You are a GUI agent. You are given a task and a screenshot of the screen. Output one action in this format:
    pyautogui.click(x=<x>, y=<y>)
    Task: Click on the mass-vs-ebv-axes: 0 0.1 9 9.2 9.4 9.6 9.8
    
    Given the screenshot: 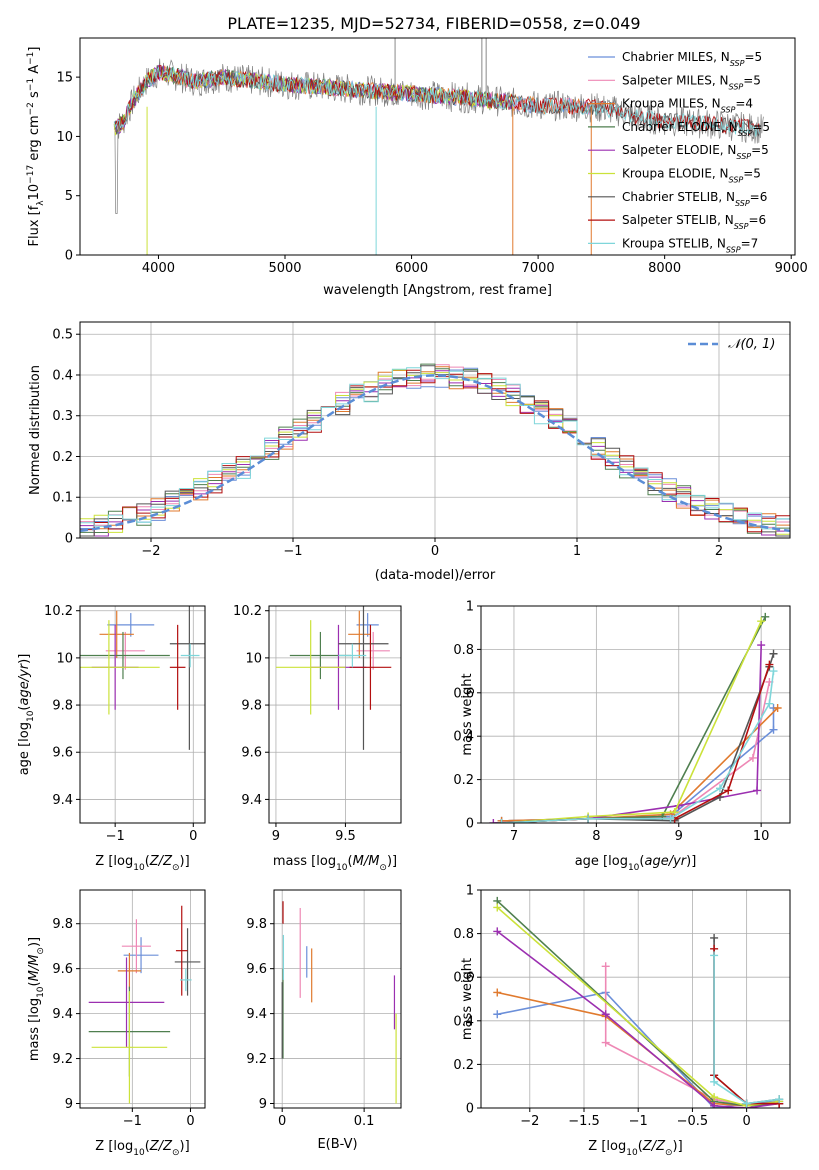 What is the action you would take?
    pyautogui.click(x=324, y=1009)
    